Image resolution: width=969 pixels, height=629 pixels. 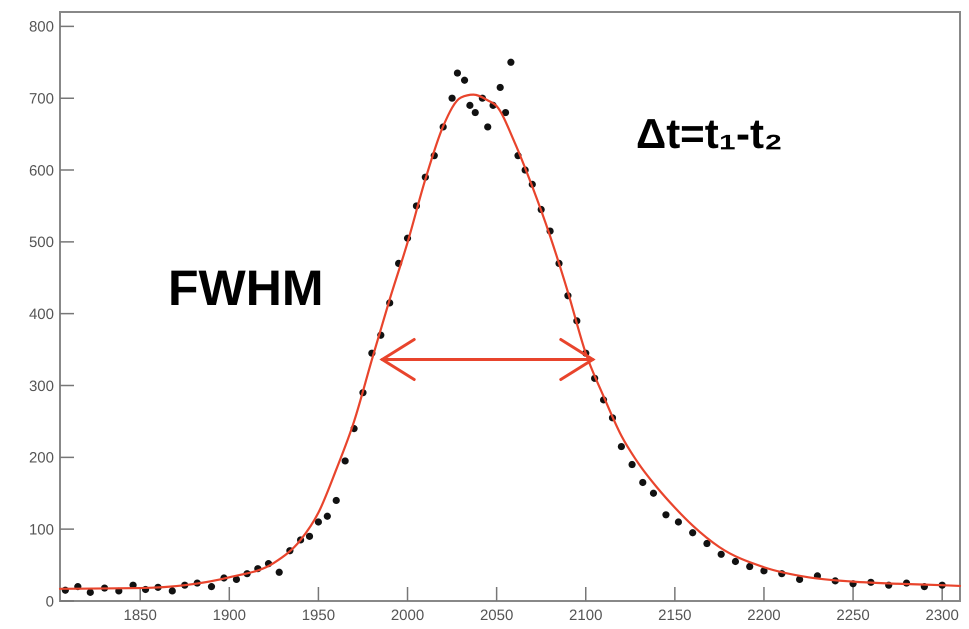 I want to click on x-tick-label: 2050, so click(x=497, y=615).